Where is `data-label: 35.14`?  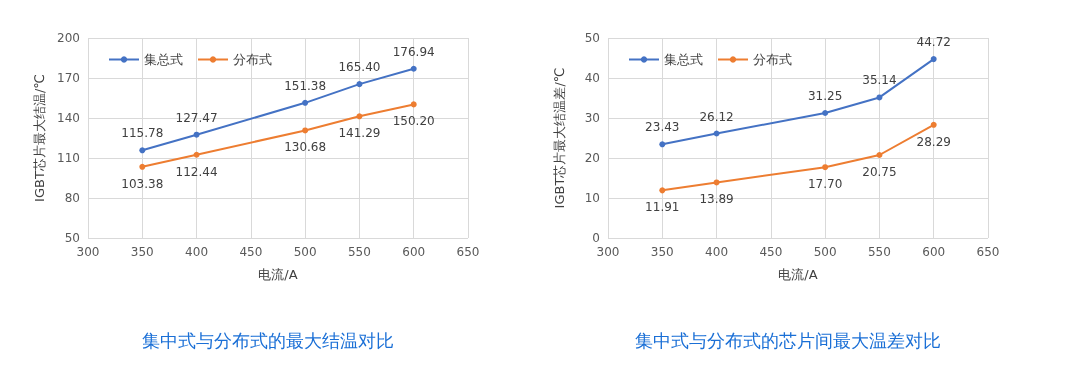
data-label: 35.14 is located at coordinates (879, 80).